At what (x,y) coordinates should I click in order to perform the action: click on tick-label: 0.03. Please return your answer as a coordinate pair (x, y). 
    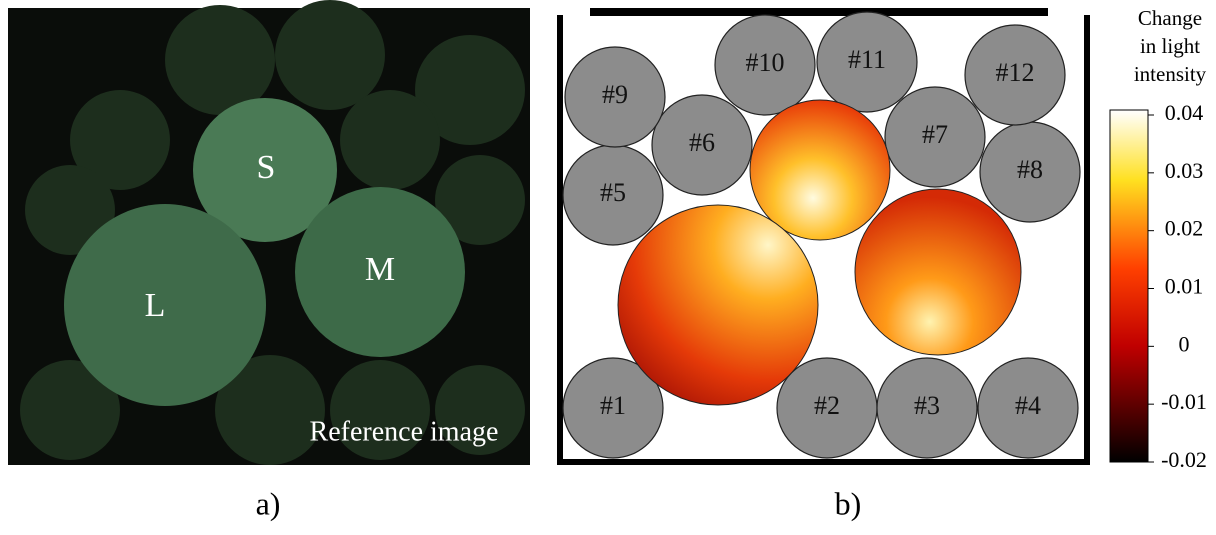
    Looking at the image, I should click on (1184, 170).